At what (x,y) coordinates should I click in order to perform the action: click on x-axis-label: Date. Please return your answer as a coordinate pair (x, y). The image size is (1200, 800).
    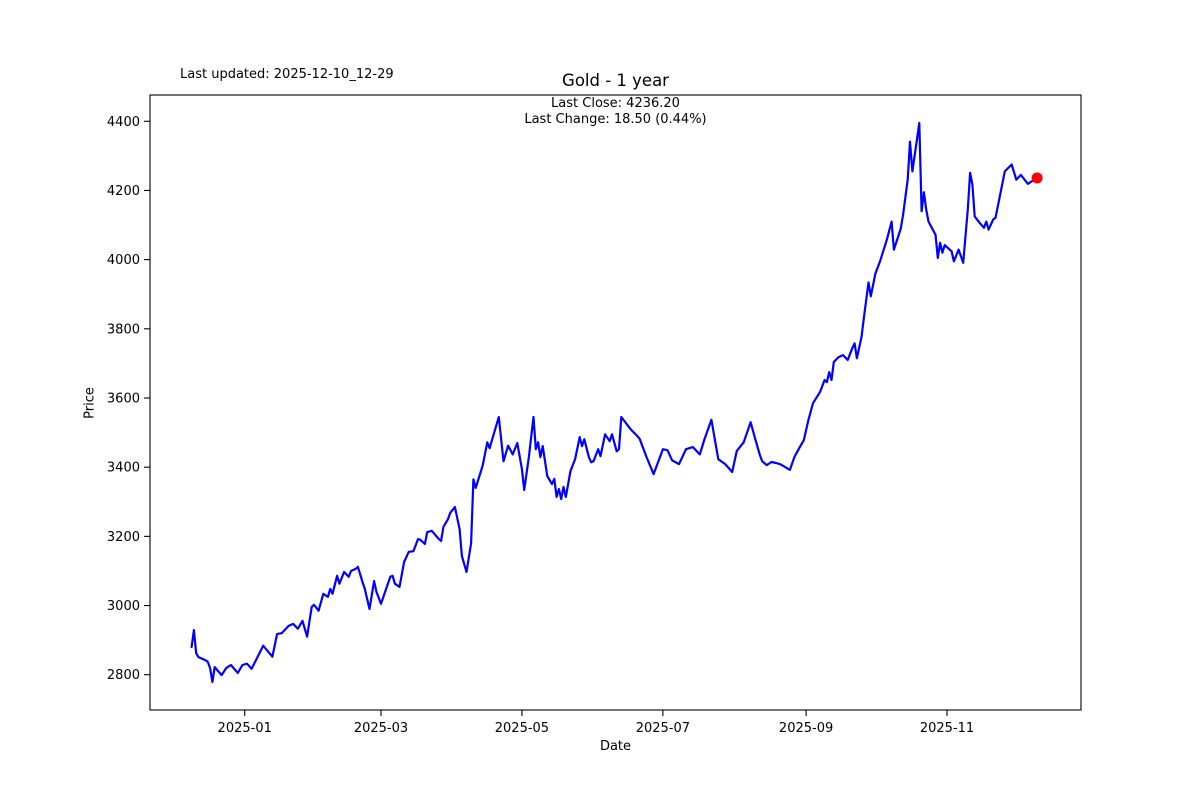
    Looking at the image, I should click on (615, 746).